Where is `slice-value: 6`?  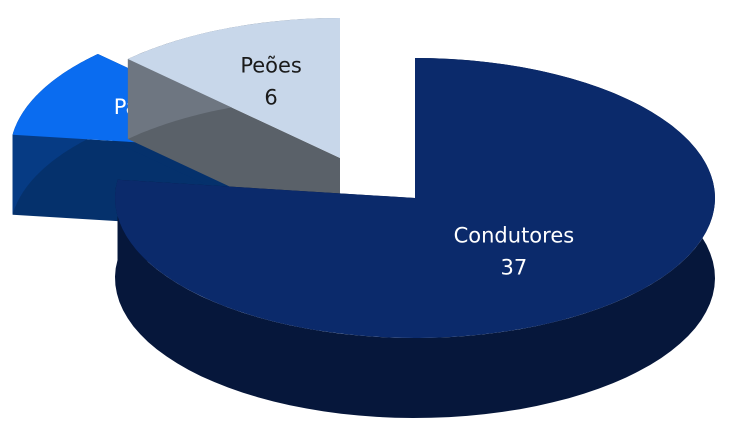 slice-value: 6 is located at coordinates (270, 97).